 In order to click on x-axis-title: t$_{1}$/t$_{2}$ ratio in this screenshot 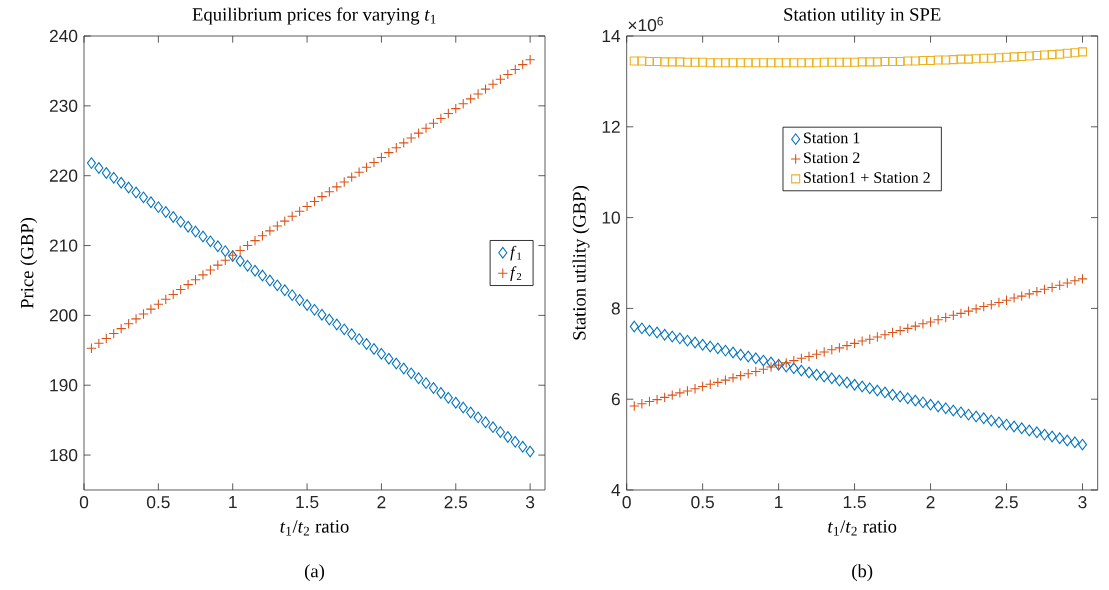, I will do `click(862, 528)`.